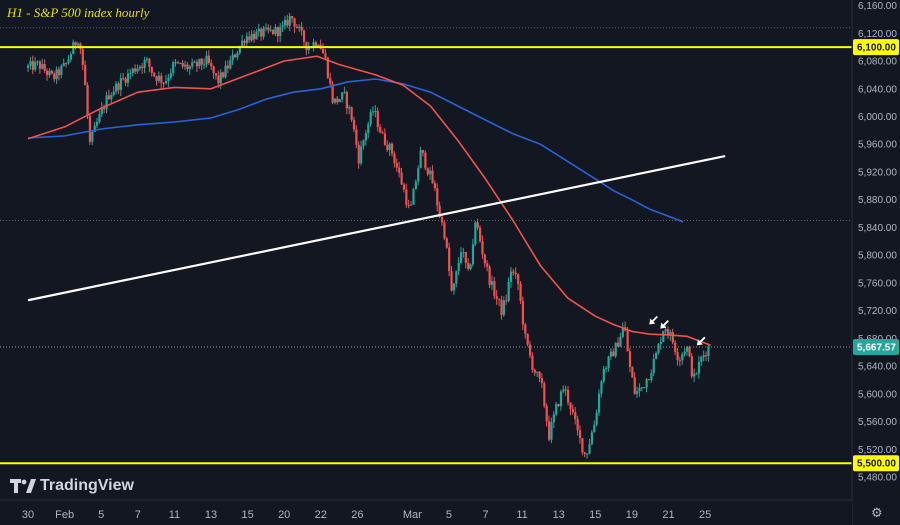 The height and width of the screenshot is (525, 900). Describe the element at coordinates (211, 515) in the screenshot. I see `x-tick-label: 13` at that location.